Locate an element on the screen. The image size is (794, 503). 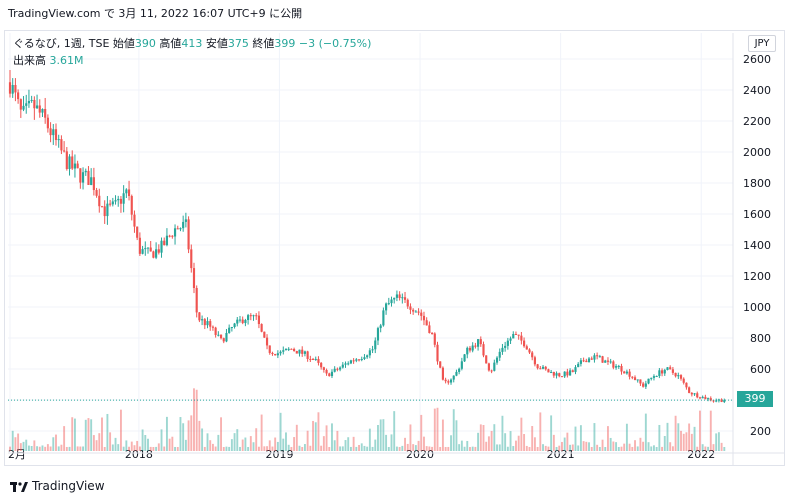
y-tick-label: 600 is located at coordinates (760, 369).